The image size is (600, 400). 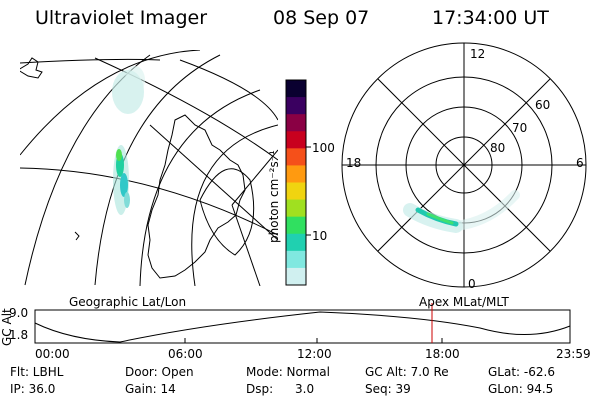 What do you see at coordinates (573, 354) in the screenshot?
I see `altitude-xtick: 23:59` at bounding box center [573, 354].